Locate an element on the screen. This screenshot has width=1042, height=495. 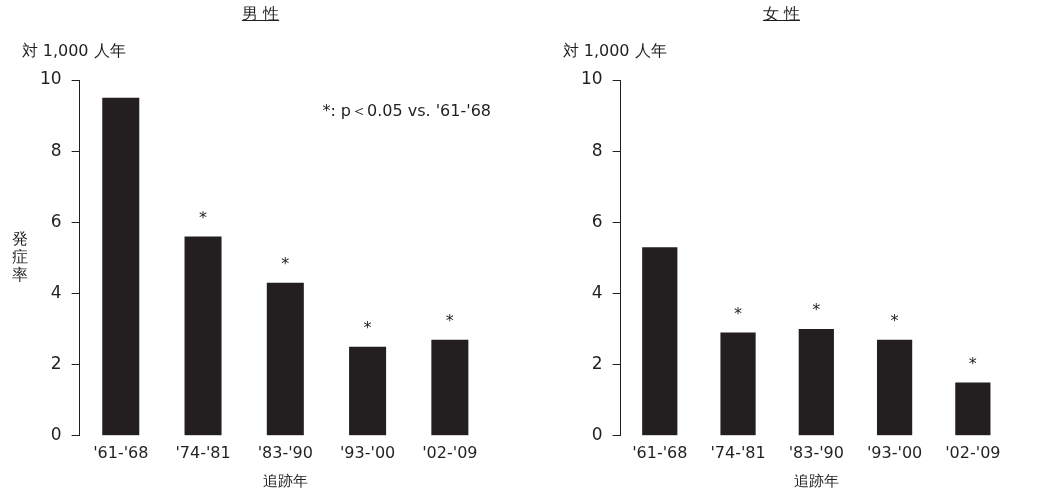
chart-title: 女 性 is located at coordinates (781, 13).